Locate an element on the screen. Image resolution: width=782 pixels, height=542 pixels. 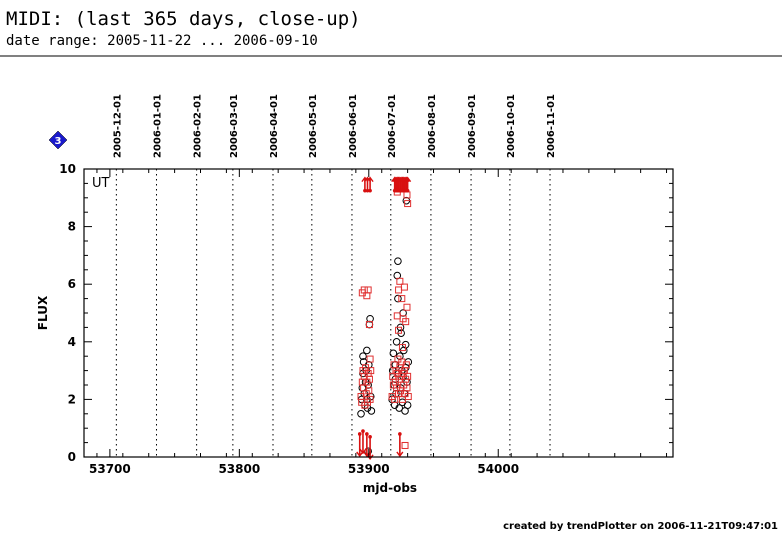
badge-label: 3 is located at coordinates (58, 141).